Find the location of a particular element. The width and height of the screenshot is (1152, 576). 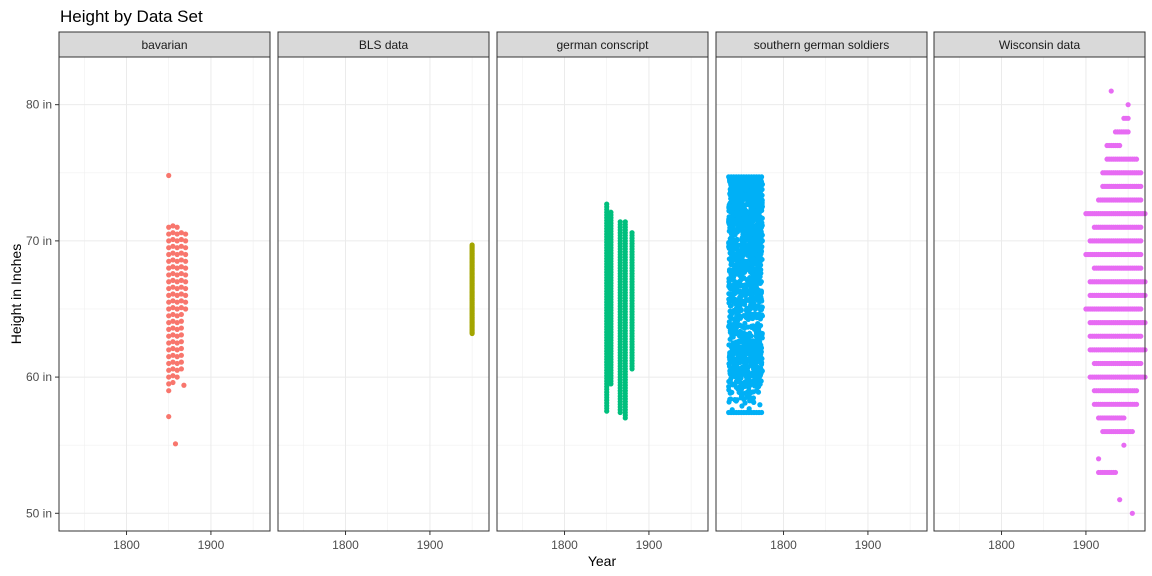

y-axis-title: Height in Inches is located at coordinates (16, 294).